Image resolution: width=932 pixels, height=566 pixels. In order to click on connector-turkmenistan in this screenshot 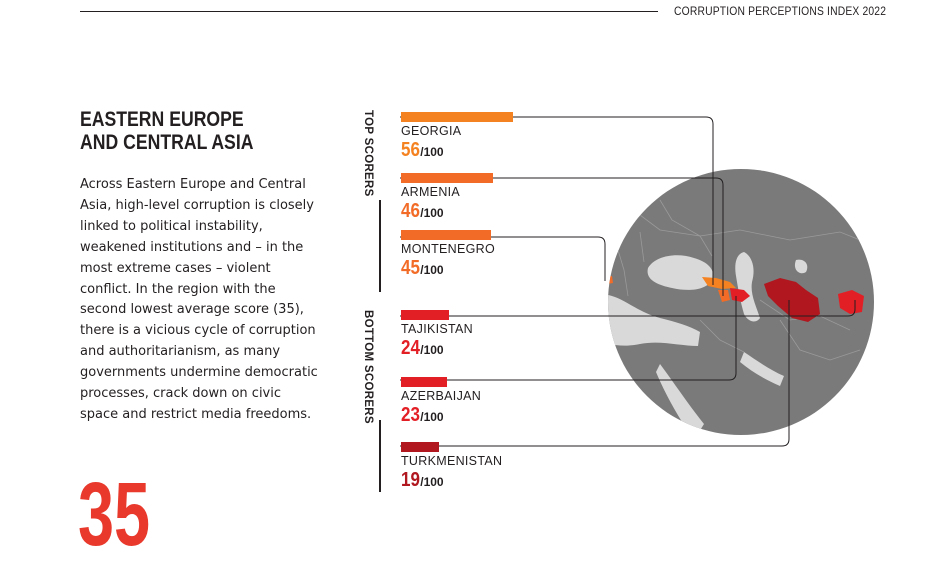, I will do `click(595, 373)`.